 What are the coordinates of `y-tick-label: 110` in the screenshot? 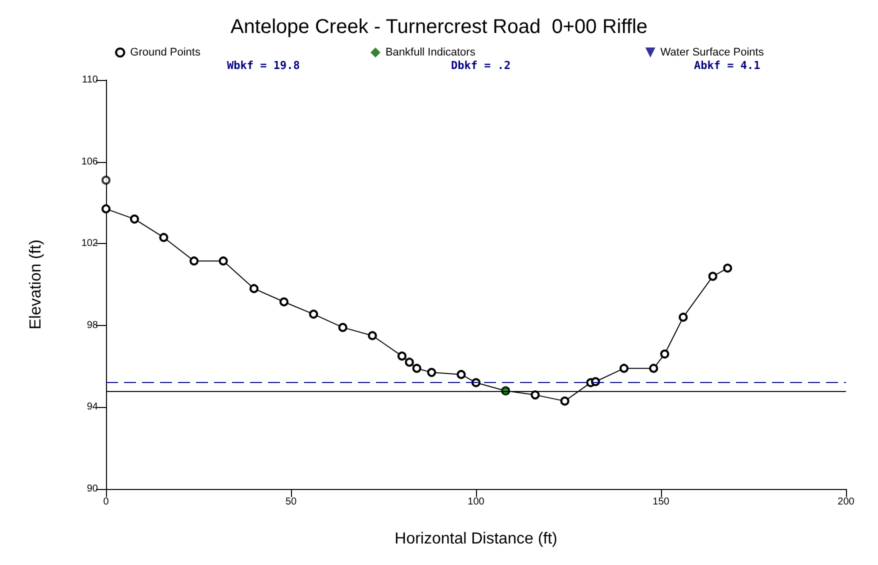 It's located at (90, 80).